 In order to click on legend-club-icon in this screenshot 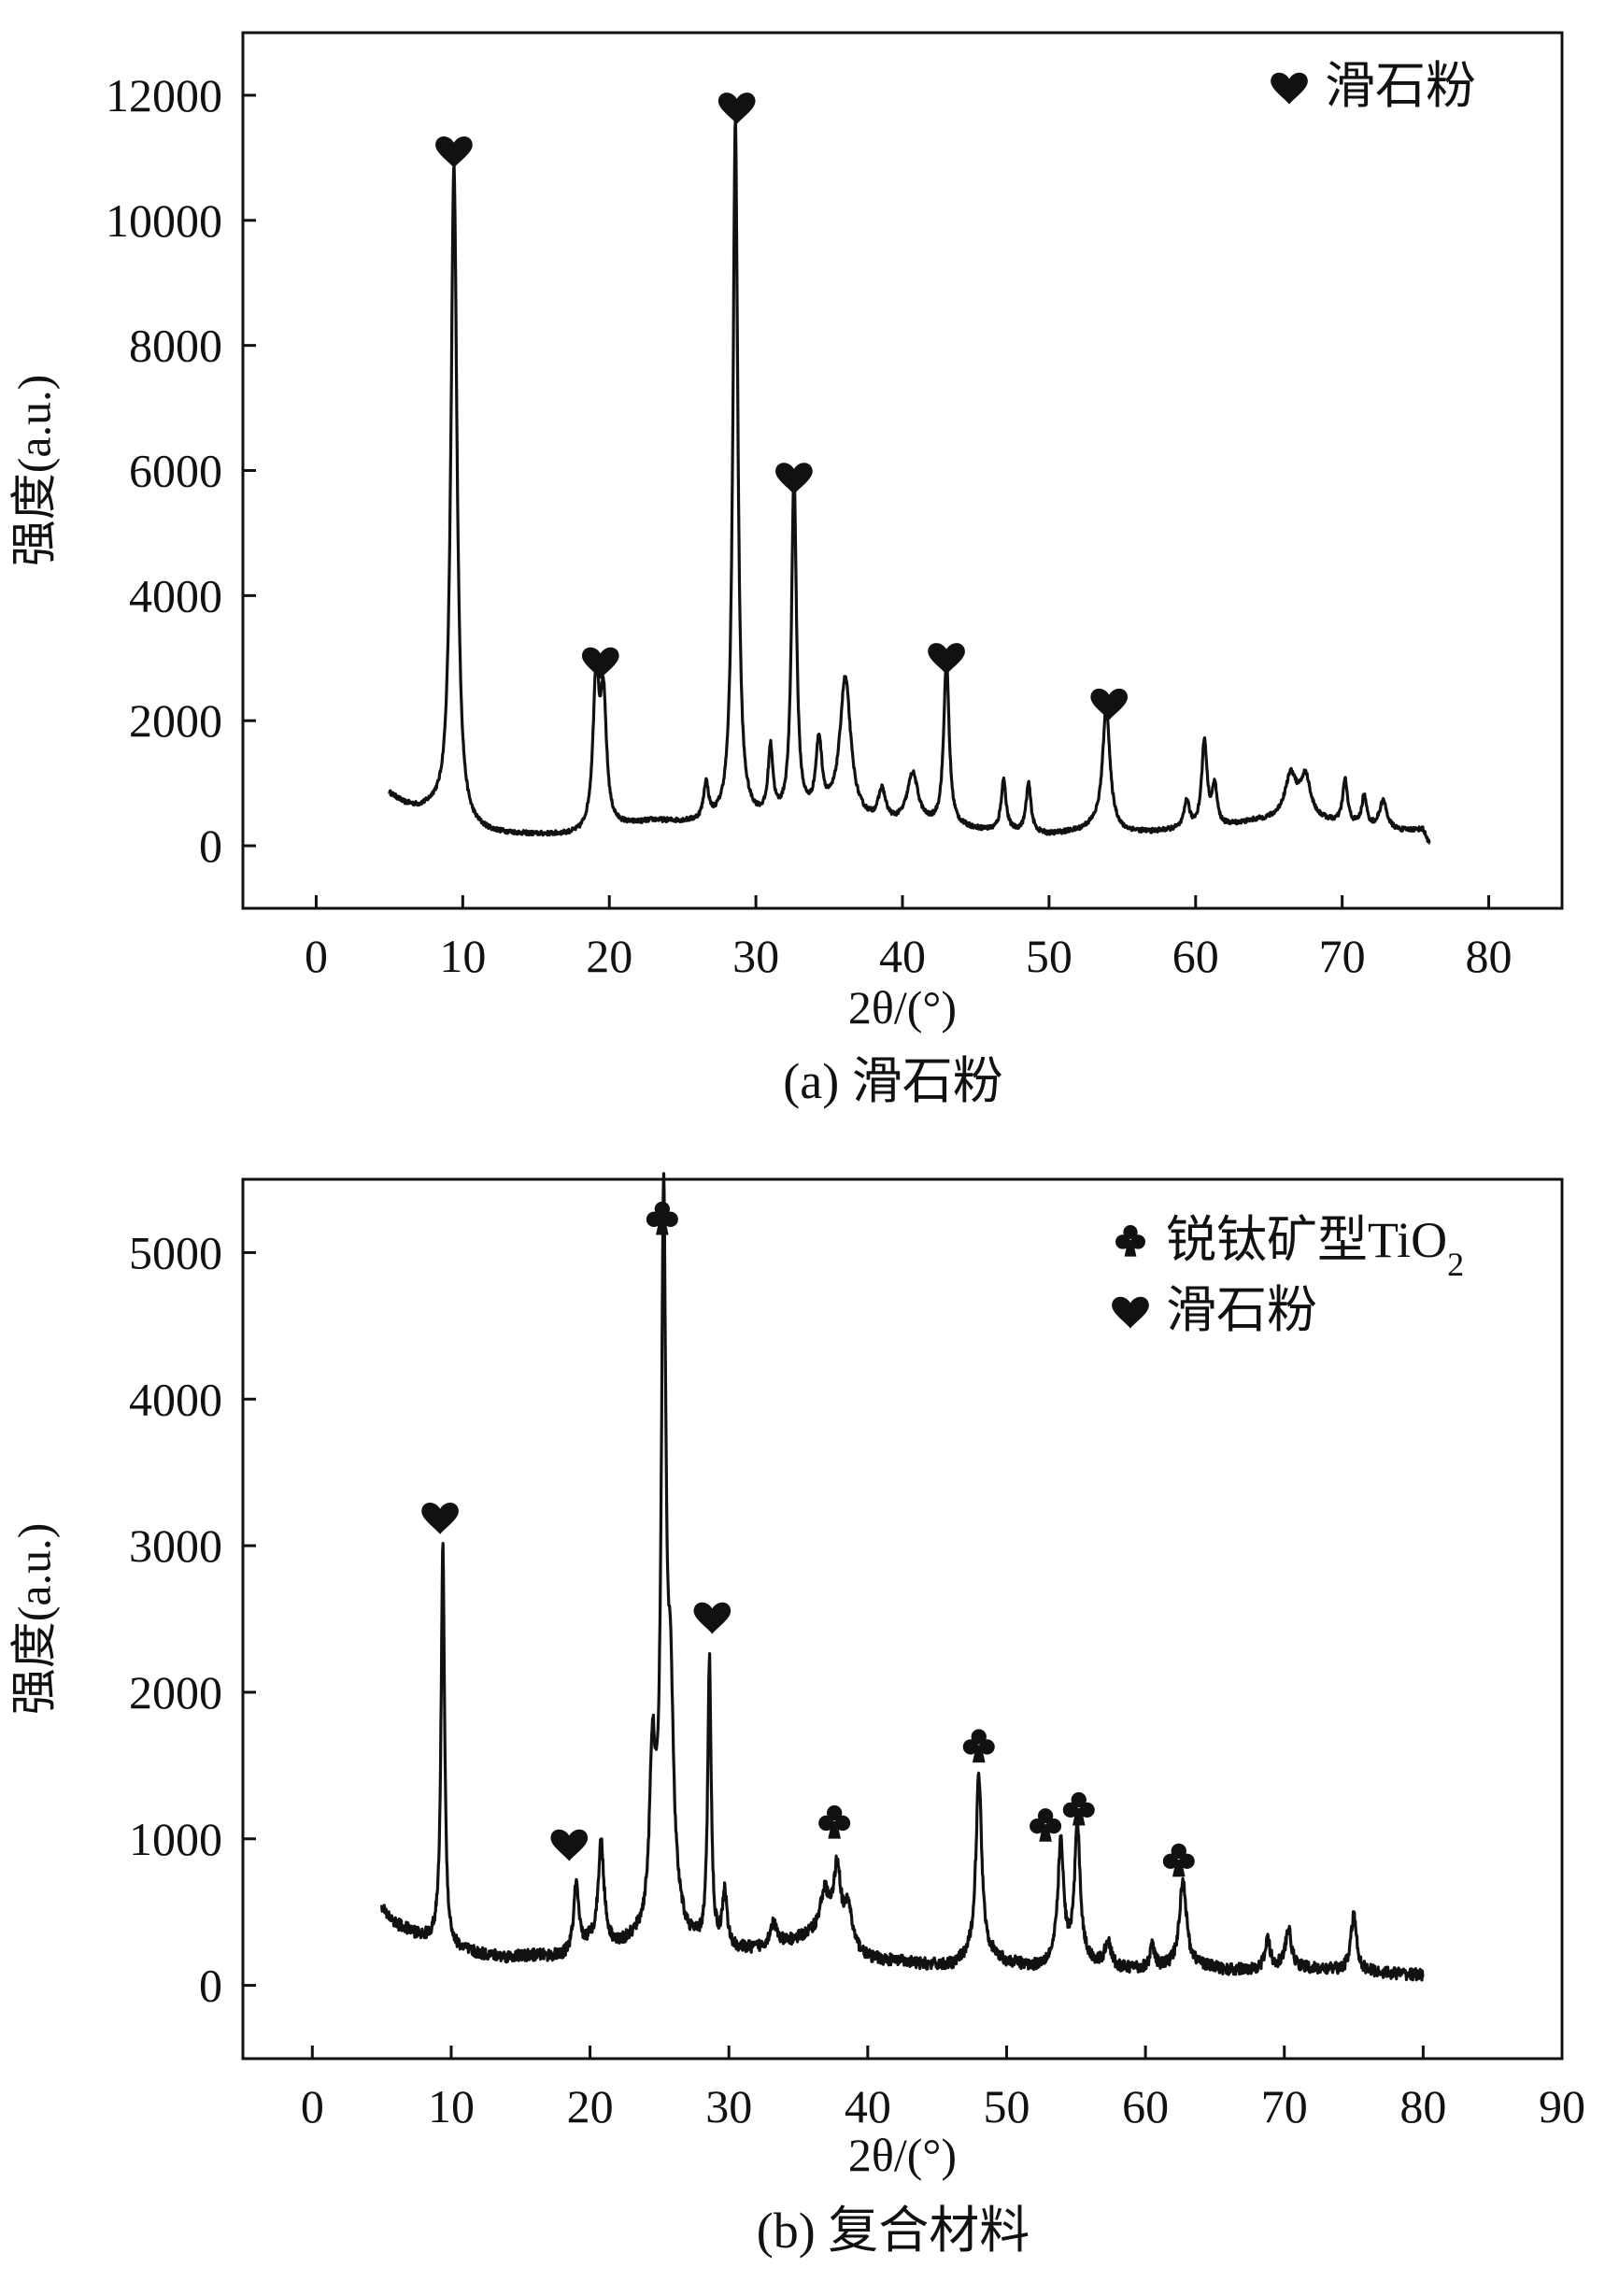, I will do `click(1130, 1241)`.